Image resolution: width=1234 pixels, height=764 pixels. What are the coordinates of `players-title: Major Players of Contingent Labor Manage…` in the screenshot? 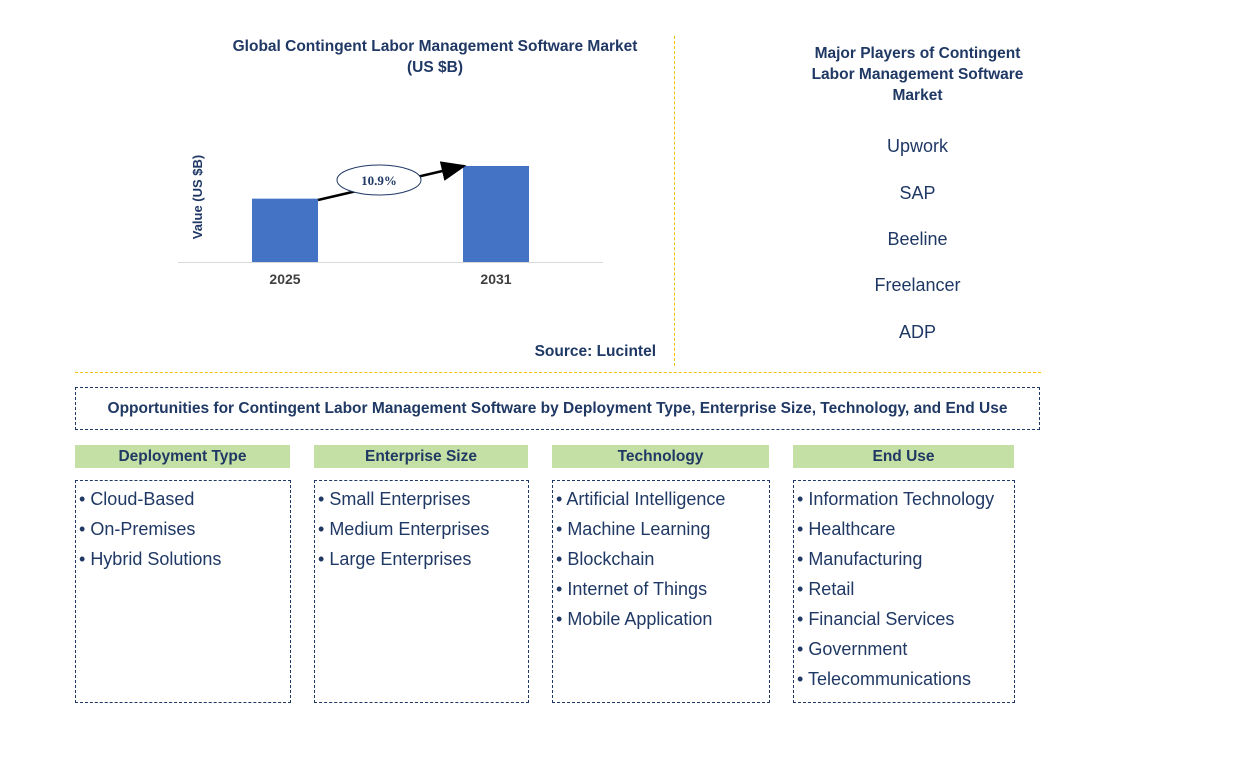 It's located at (917, 74).